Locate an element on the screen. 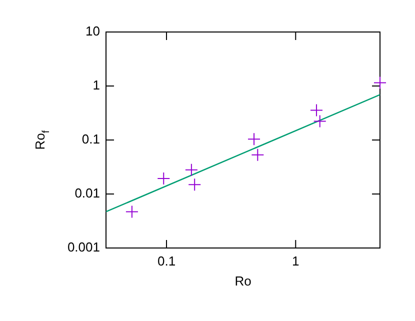  y-tick-label: 0.1 is located at coordinates (91, 139).